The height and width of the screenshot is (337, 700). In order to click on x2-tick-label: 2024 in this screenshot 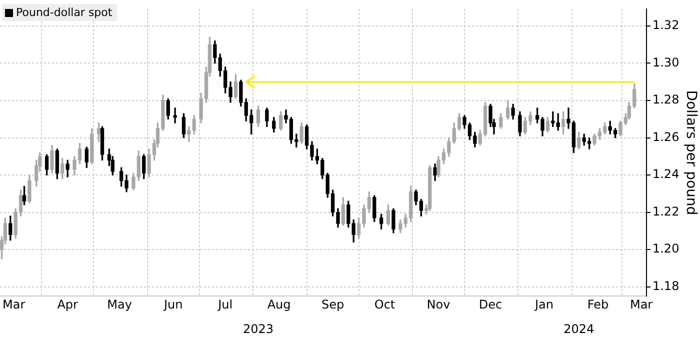, I will do `click(579, 329)`.